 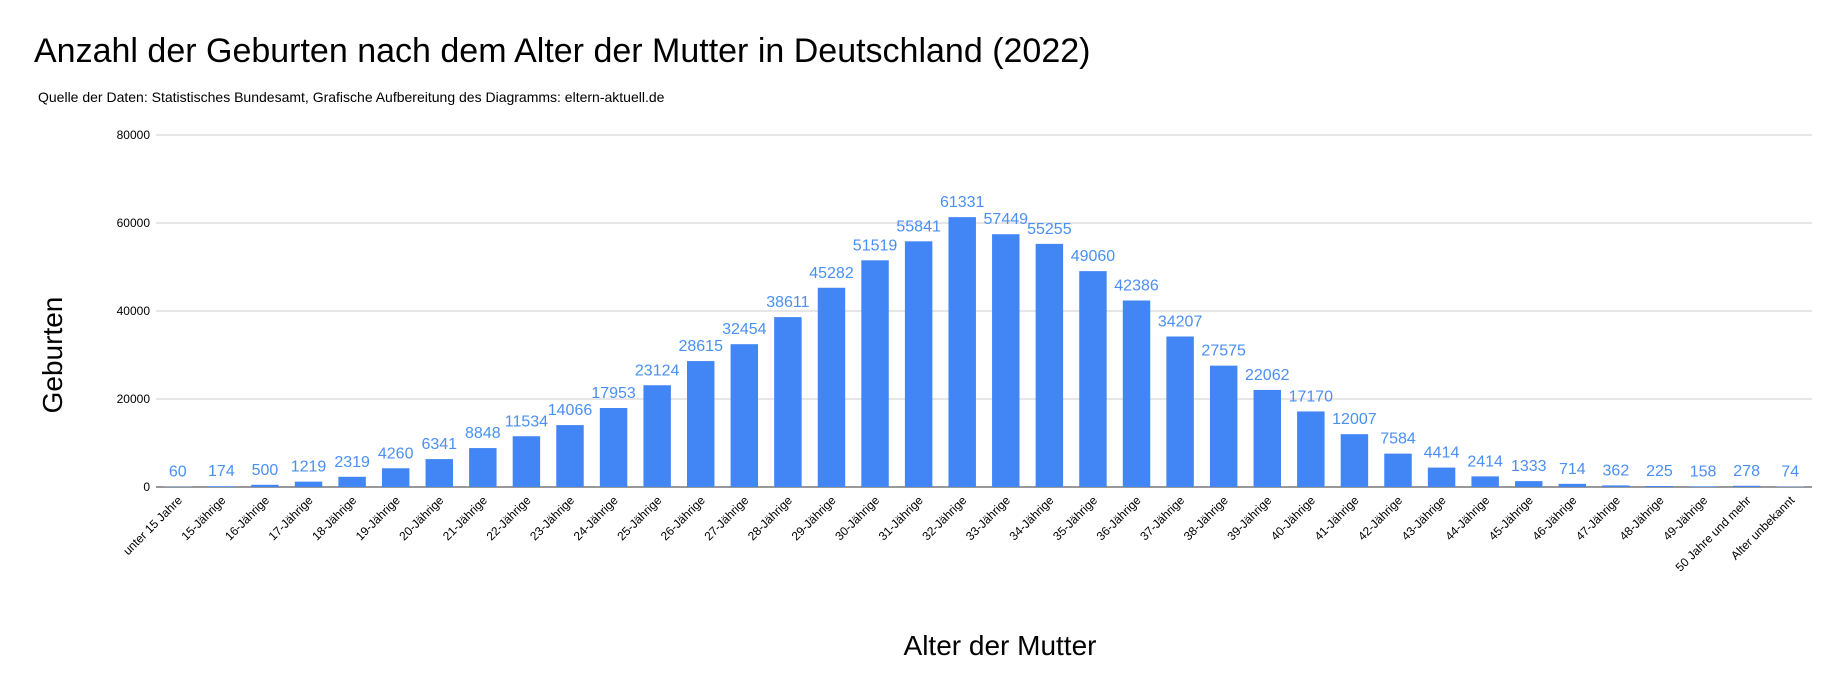 What do you see at coordinates (1136, 286) in the screenshot?
I see `data-label: 42386` at bounding box center [1136, 286].